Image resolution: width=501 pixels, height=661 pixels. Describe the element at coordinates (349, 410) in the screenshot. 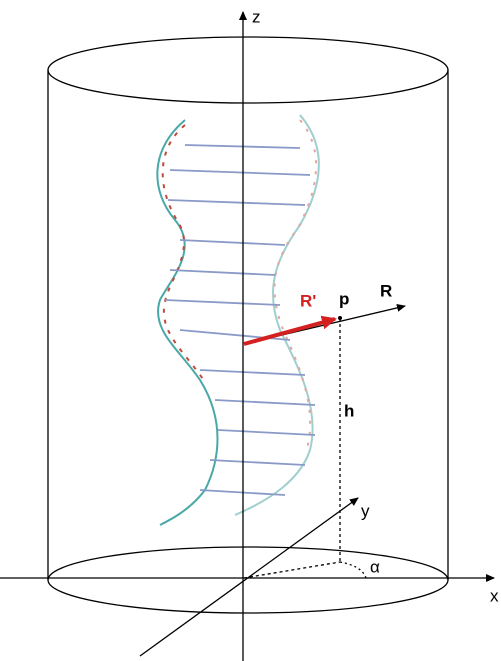

I see `label-h: h` at that location.